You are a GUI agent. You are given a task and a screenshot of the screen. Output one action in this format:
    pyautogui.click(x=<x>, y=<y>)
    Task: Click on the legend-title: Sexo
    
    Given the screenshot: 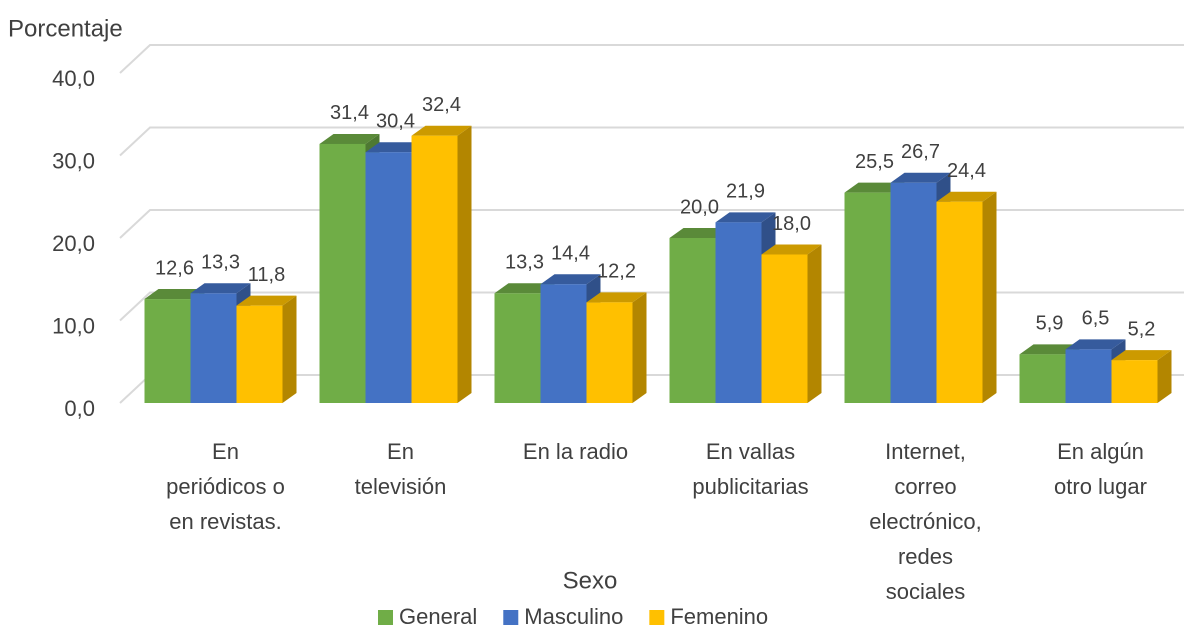 What is the action you would take?
    pyautogui.click(x=590, y=580)
    